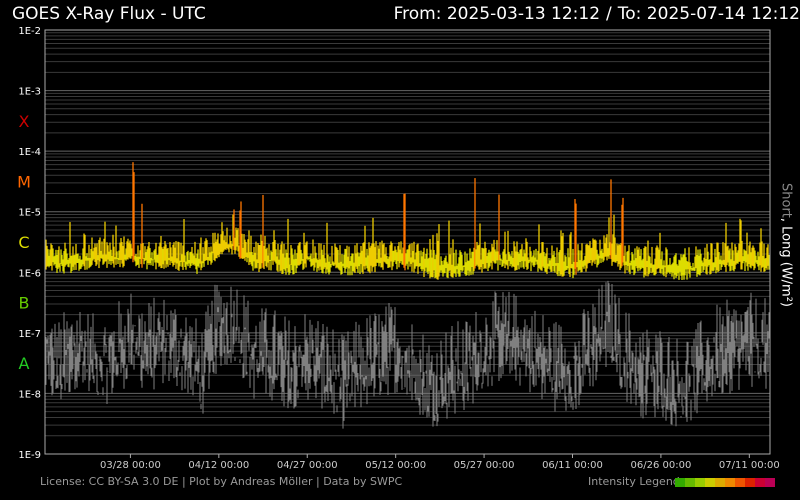 The height and width of the screenshot is (500, 800). I want to click on y-tick-label: 1E-4, so click(29, 152).